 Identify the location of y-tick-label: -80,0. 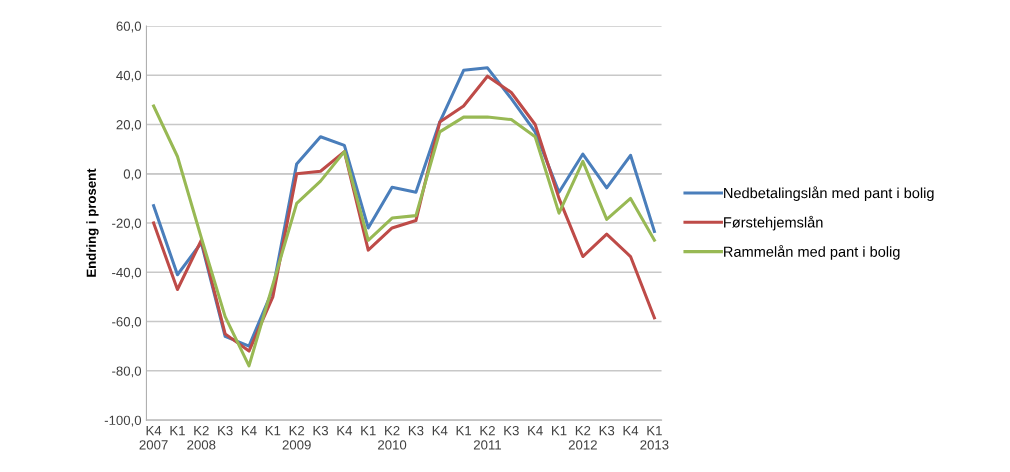
(127, 372).